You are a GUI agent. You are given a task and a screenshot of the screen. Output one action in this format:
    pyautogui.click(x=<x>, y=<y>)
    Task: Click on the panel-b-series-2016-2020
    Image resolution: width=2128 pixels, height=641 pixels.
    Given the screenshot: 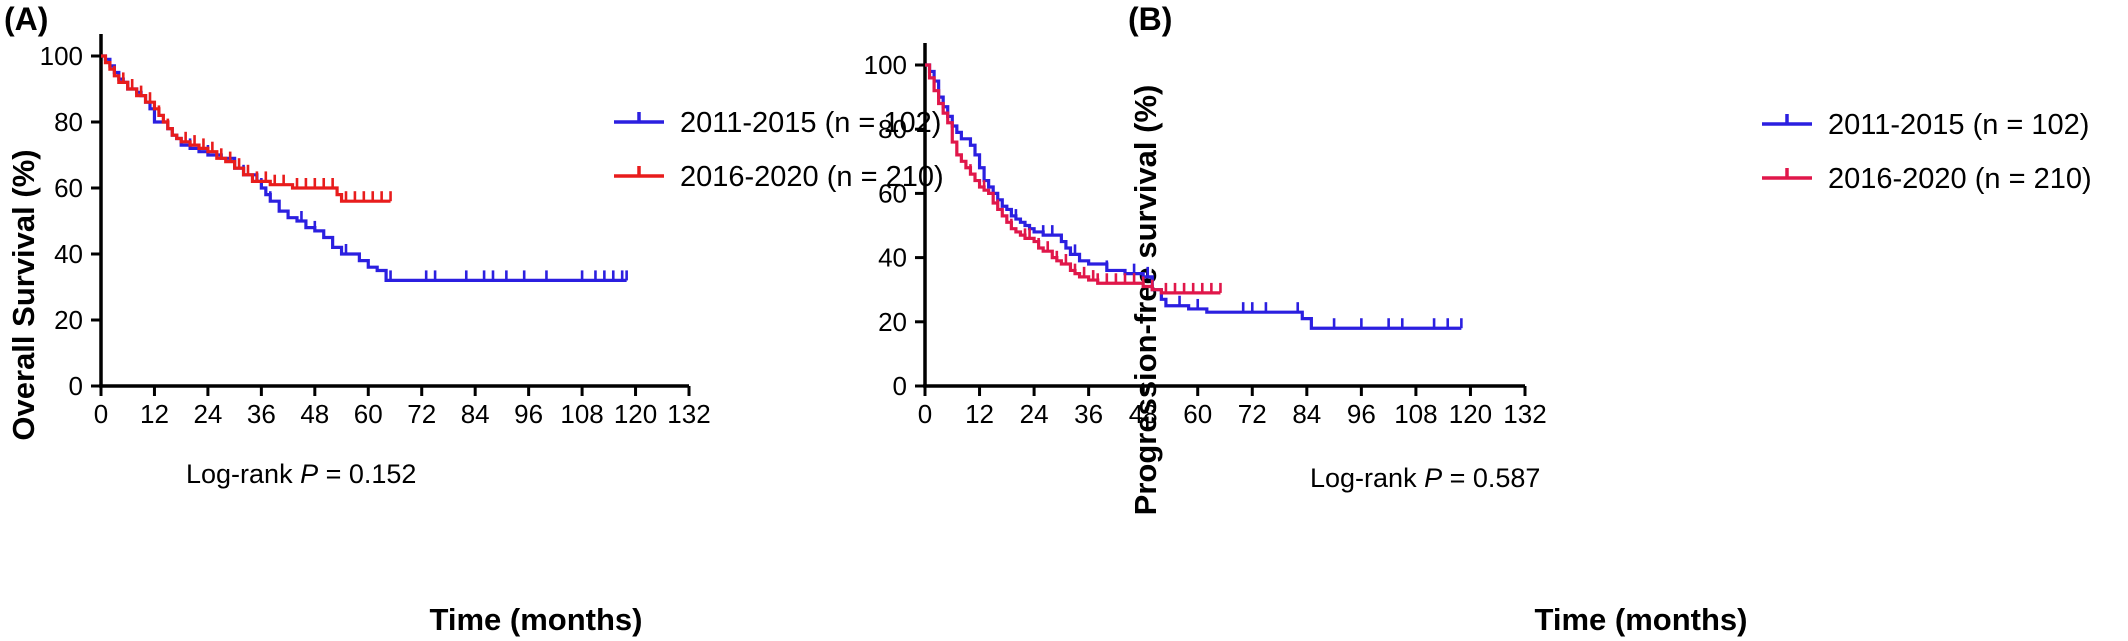 What is the action you would take?
    pyautogui.click(x=1073, y=179)
    